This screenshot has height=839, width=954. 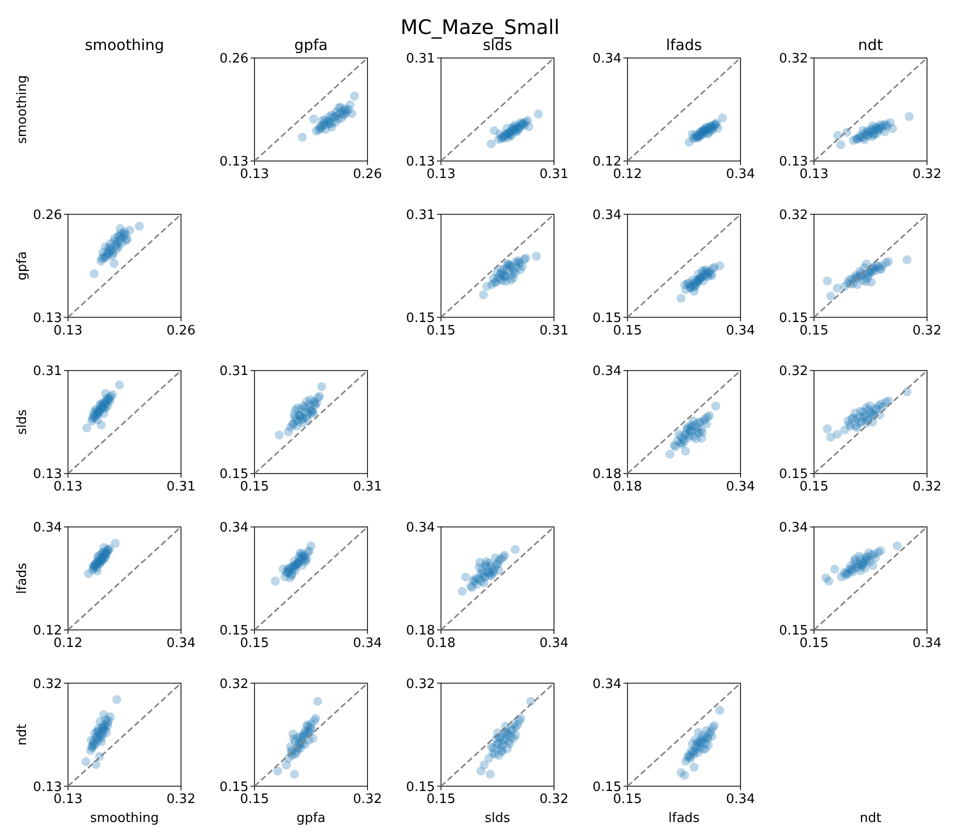 What do you see at coordinates (684, 818) in the screenshot?
I see `x-axis-title: lfads` at bounding box center [684, 818].